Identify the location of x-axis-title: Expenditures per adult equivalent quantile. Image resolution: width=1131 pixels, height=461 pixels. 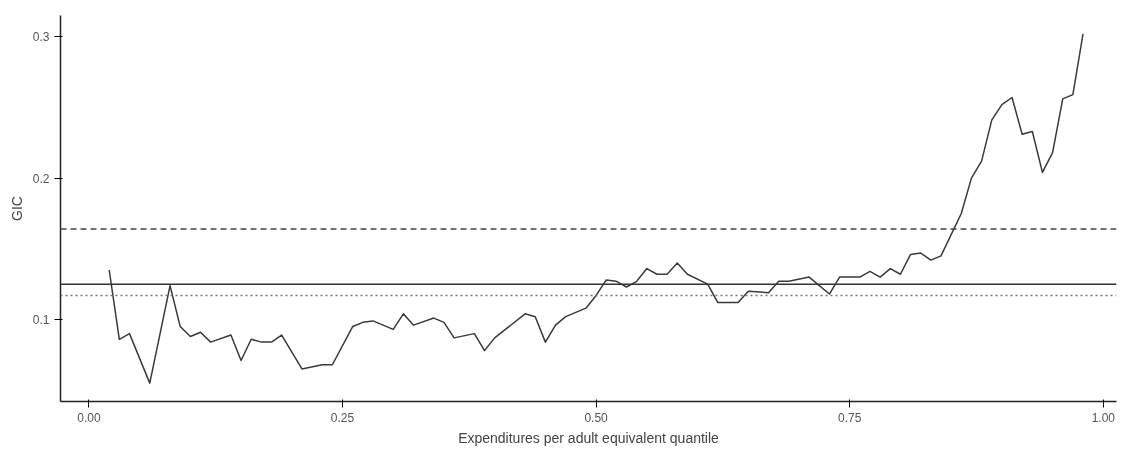
(589, 437).